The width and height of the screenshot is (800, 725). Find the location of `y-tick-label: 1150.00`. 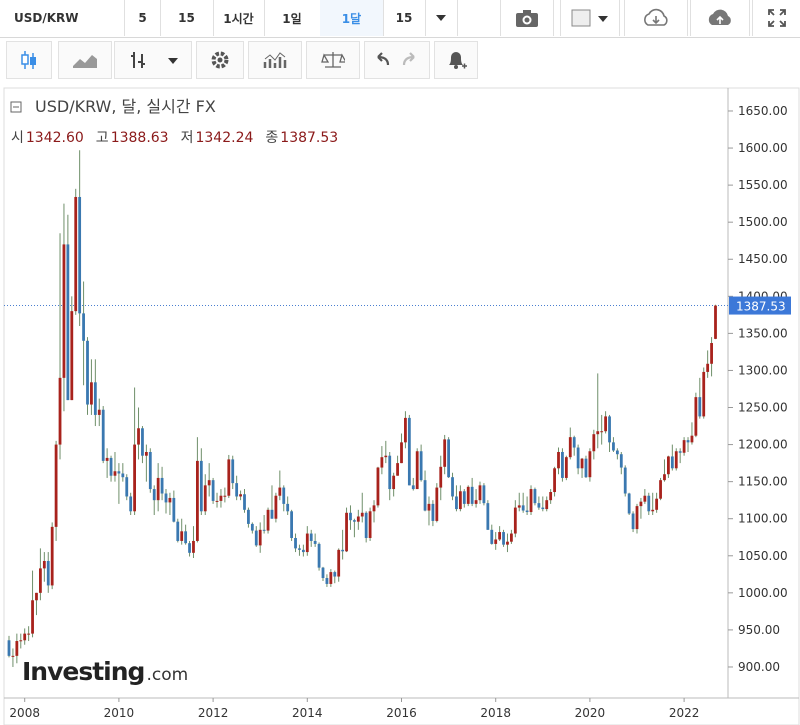

y-tick-label: 1150.00 is located at coordinates (763, 482).